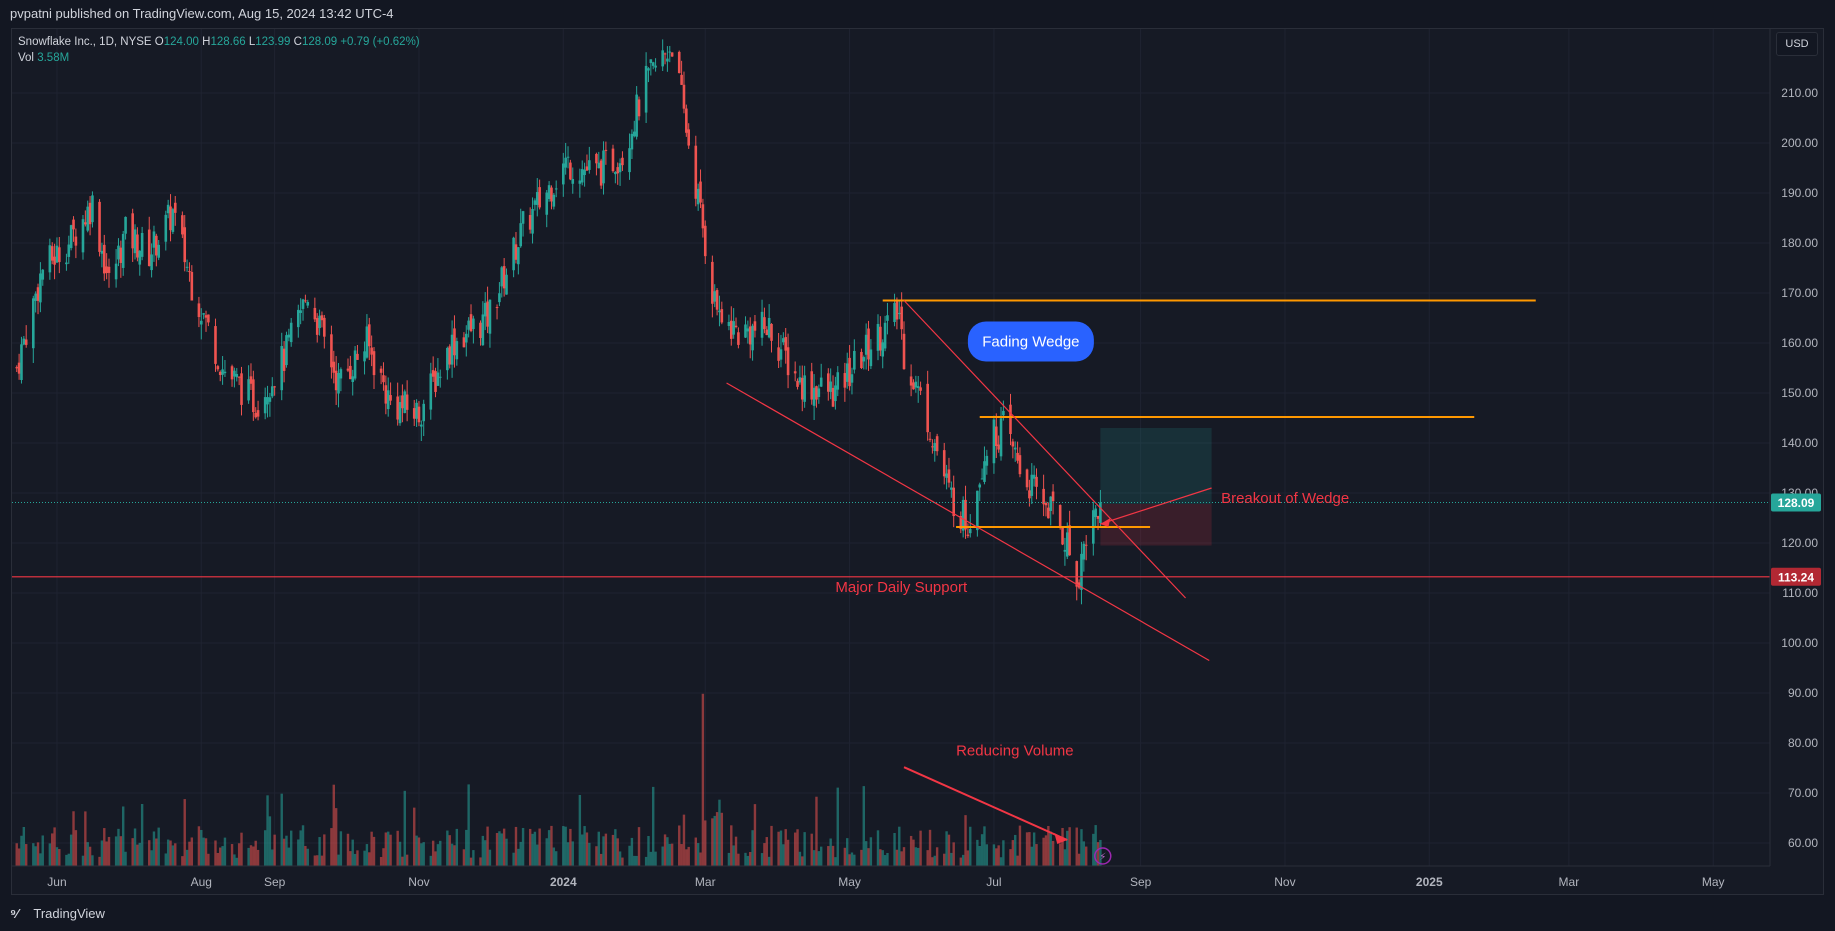 The width and height of the screenshot is (1835, 931). What do you see at coordinates (380, 42) in the screenshot?
I see `legend-change: +0.79 (+0.62%)` at bounding box center [380, 42].